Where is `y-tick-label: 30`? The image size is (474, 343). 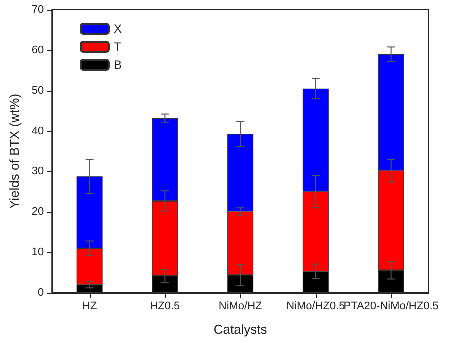 y-tick-label: 30 is located at coordinates (38, 172).